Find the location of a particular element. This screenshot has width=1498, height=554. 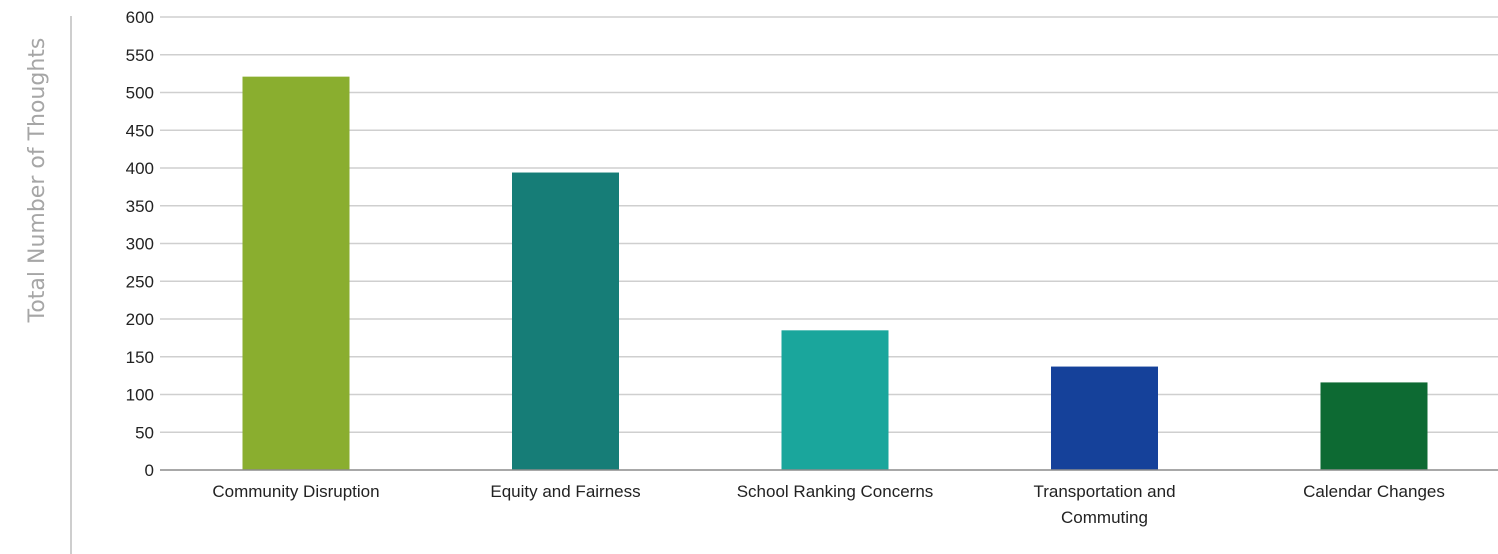

category-label: Transportation and Commuting is located at coordinates (1104, 504).